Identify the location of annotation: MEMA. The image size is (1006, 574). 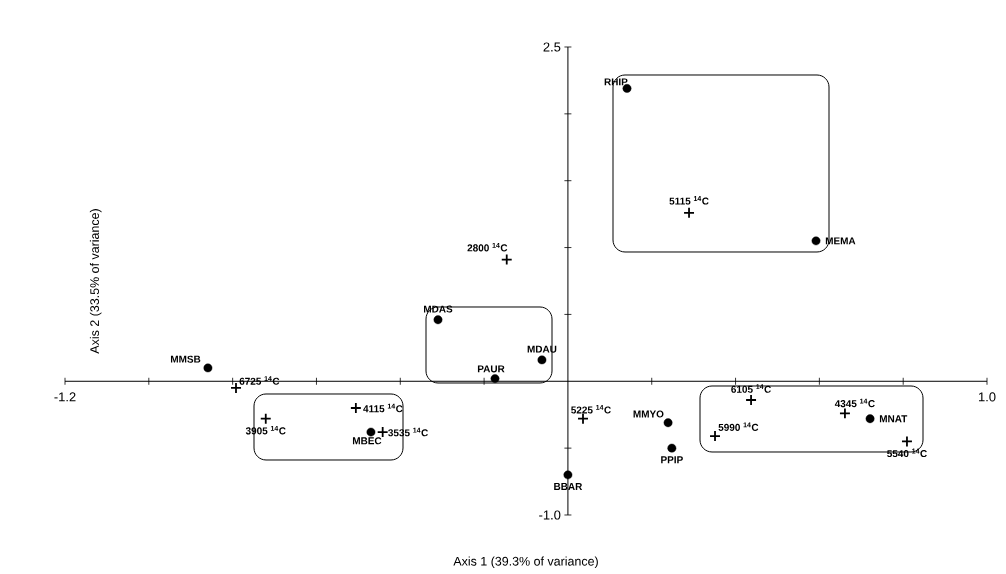
(840, 241).